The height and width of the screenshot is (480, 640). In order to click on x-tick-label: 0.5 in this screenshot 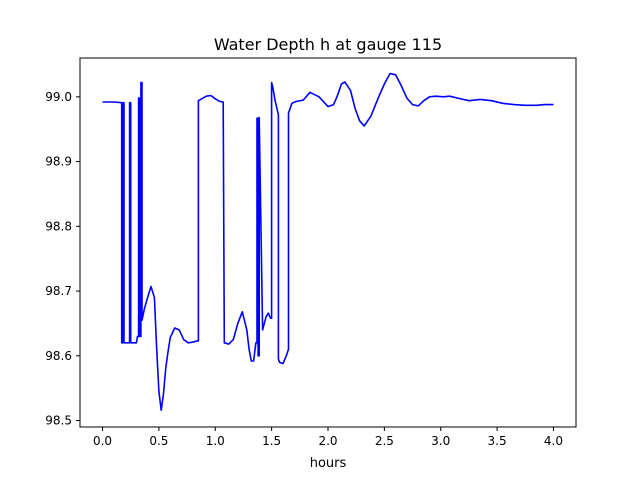, I will do `click(158, 441)`.